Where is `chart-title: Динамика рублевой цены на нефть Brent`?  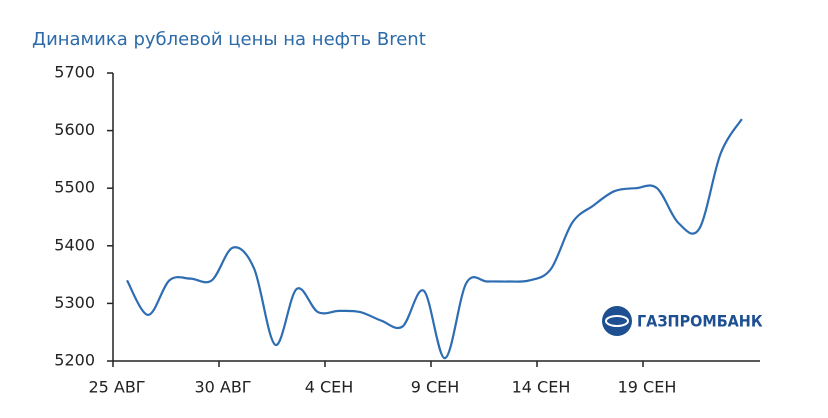 chart-title: Динамика рублевой цены на нефть Brent is located at coordinates (229, 39).